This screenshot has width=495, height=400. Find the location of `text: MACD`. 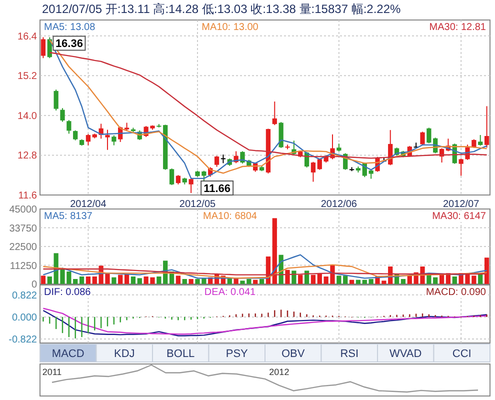

text: MACD is located at coordinates (68, 354).